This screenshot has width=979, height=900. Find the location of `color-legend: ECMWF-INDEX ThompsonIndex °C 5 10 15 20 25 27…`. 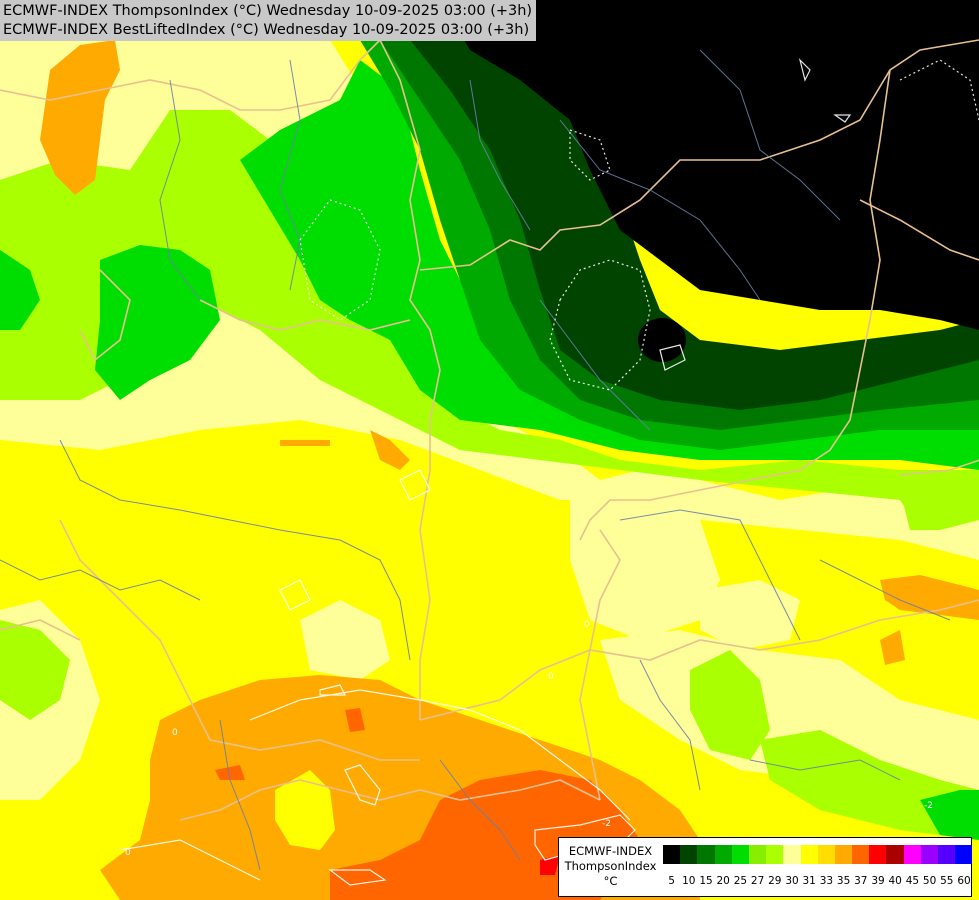

color-legend: ECMWF-INDEX ThompsonIndex °C 5 10 15 20 25 27… is located at coordinates (765, 867).